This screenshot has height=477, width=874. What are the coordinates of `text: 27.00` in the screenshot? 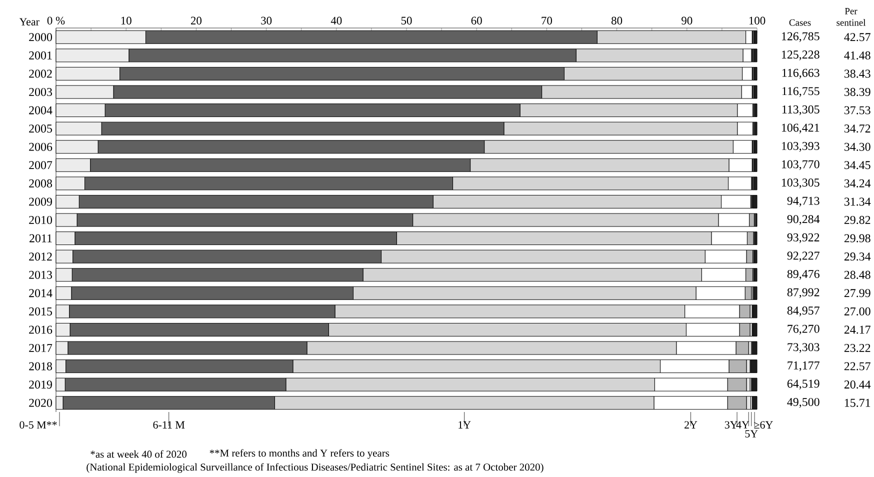 It's located at (857, 311).